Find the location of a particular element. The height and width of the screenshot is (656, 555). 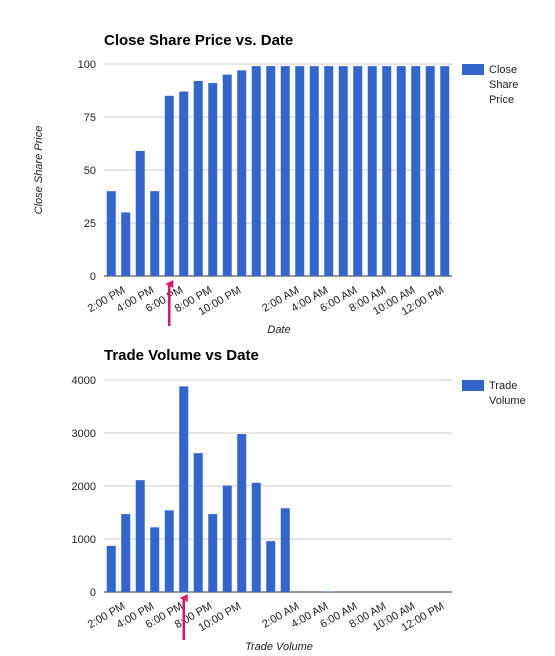

y-tick-label: 4000 is located at coordinates (84, 381).